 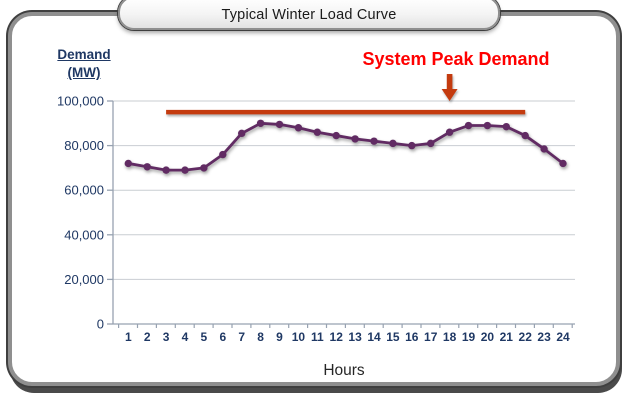 I want to click on x-tick-label: 24, so click(x=563, y=337).